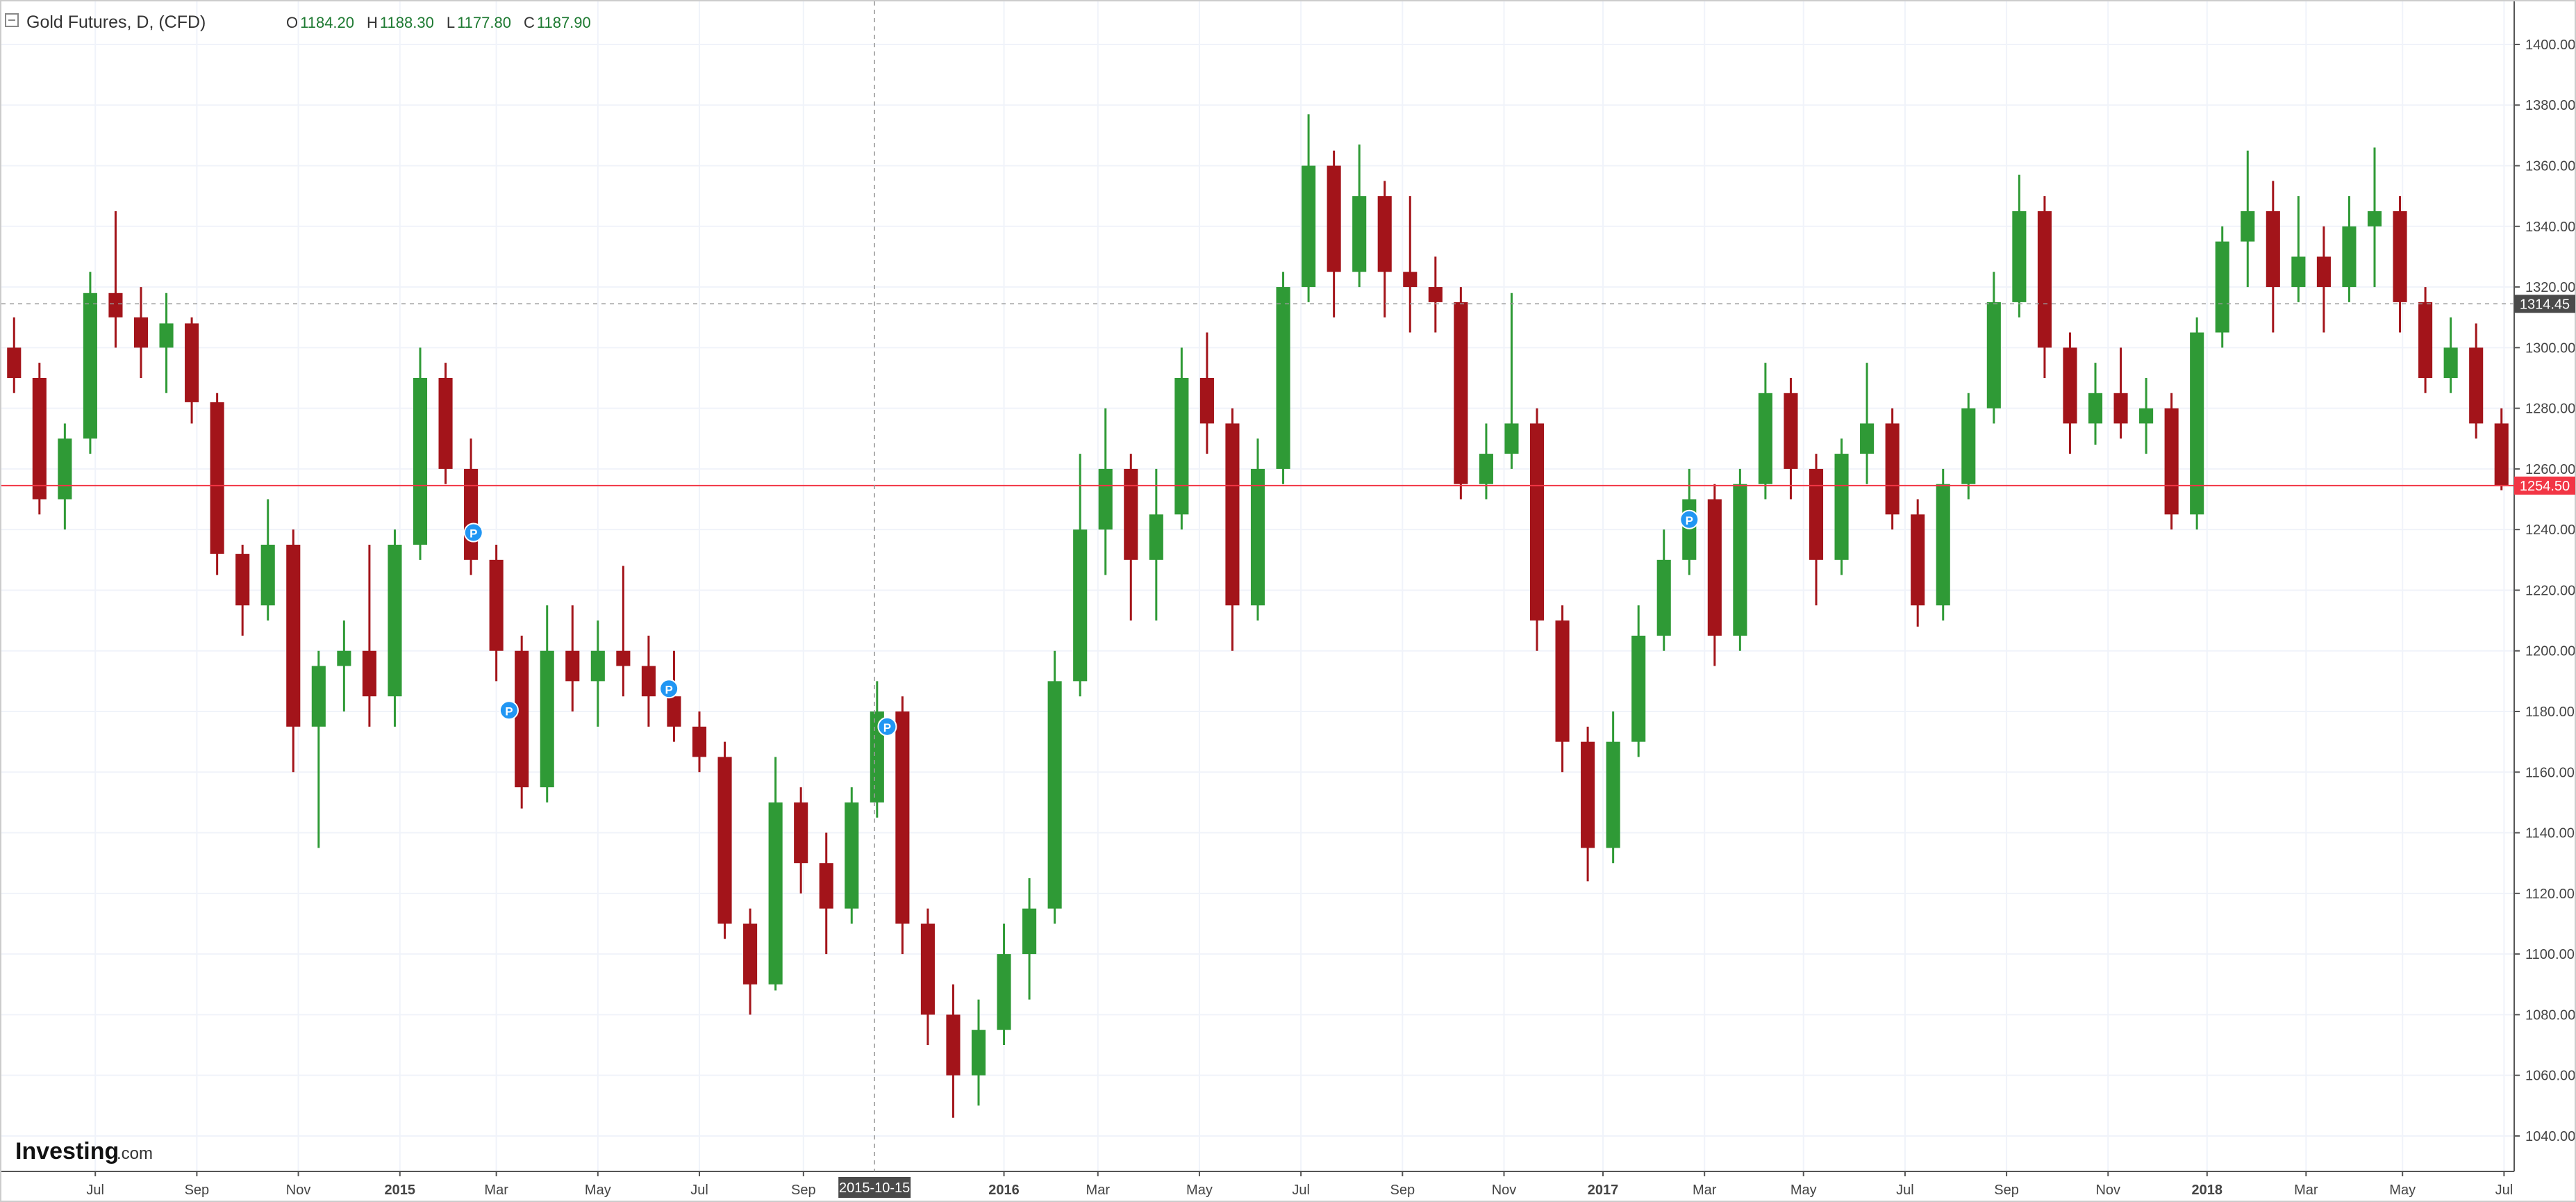 The image size is (2576, 1202). I want to click on last-price-box, so click(2544, 486).